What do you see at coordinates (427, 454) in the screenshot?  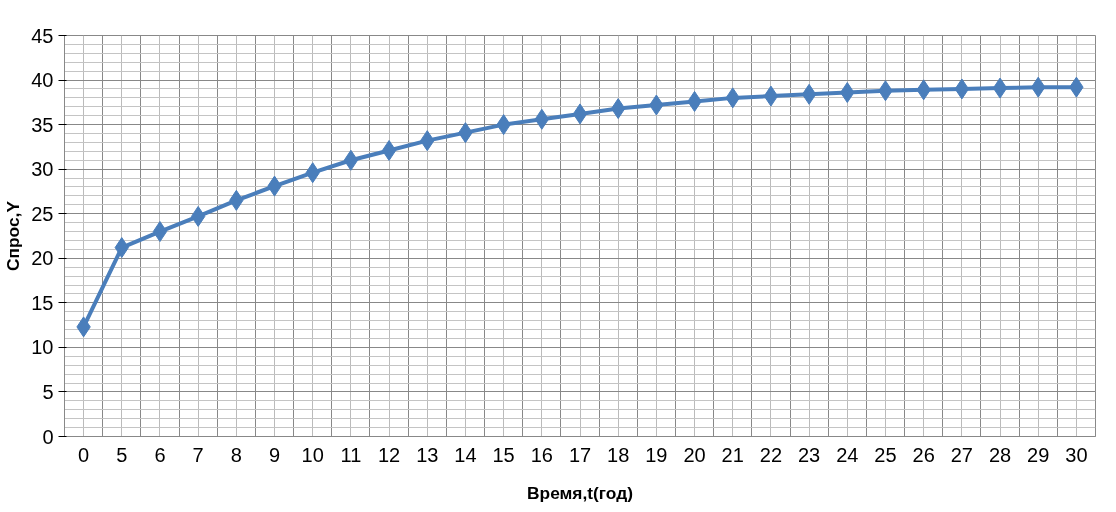 I see `x-tick-label: 13` at bounding box center [427, 454].